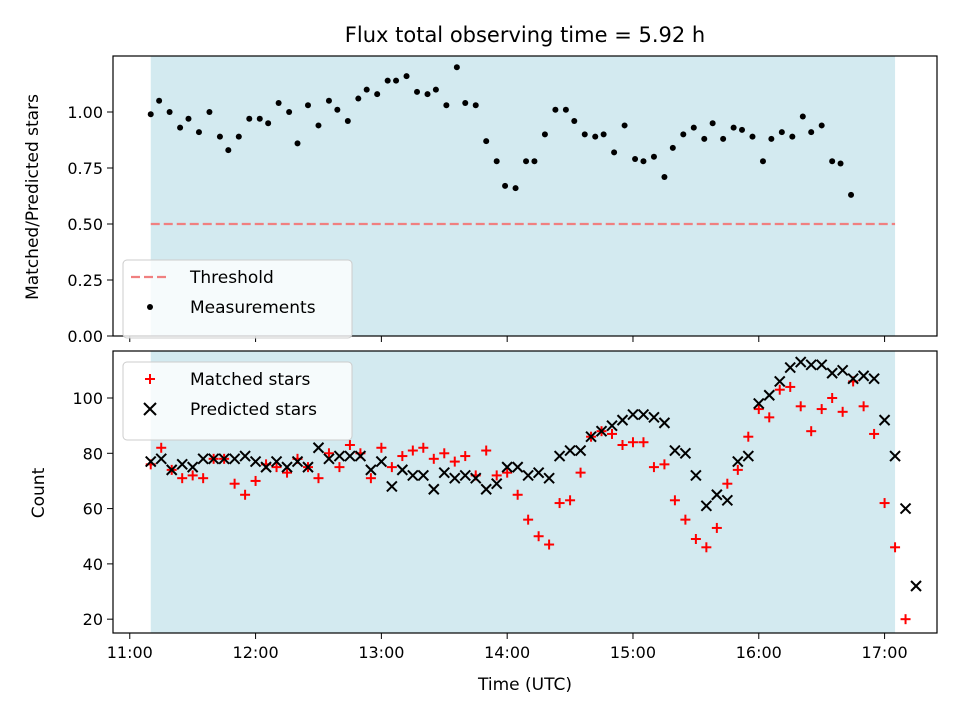 The width and height of the screenshot is (960, 720). Describe the element at coordinates (87, 398) in the screenshot. I see `y-tick-label: 100` at that location.